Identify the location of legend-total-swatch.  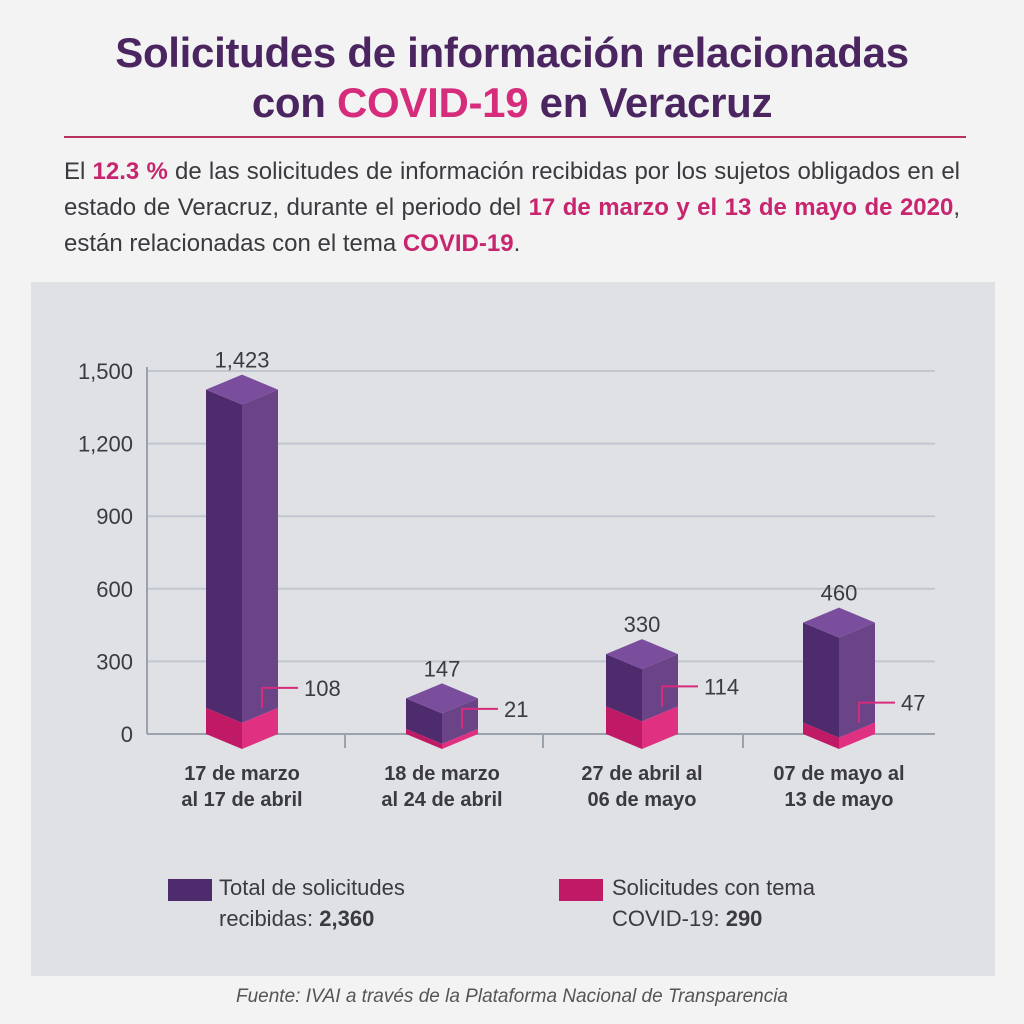
(190, 890).